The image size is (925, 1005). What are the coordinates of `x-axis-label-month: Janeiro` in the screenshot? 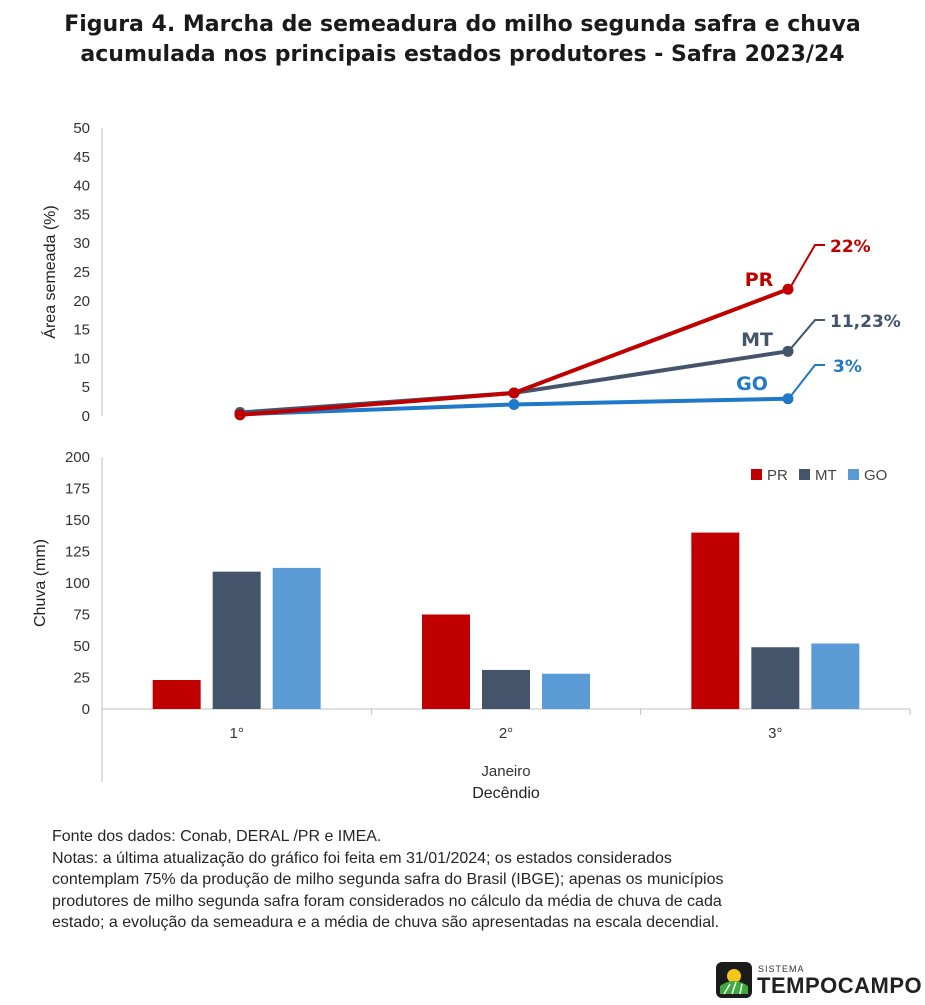 It's located at (505, 771).